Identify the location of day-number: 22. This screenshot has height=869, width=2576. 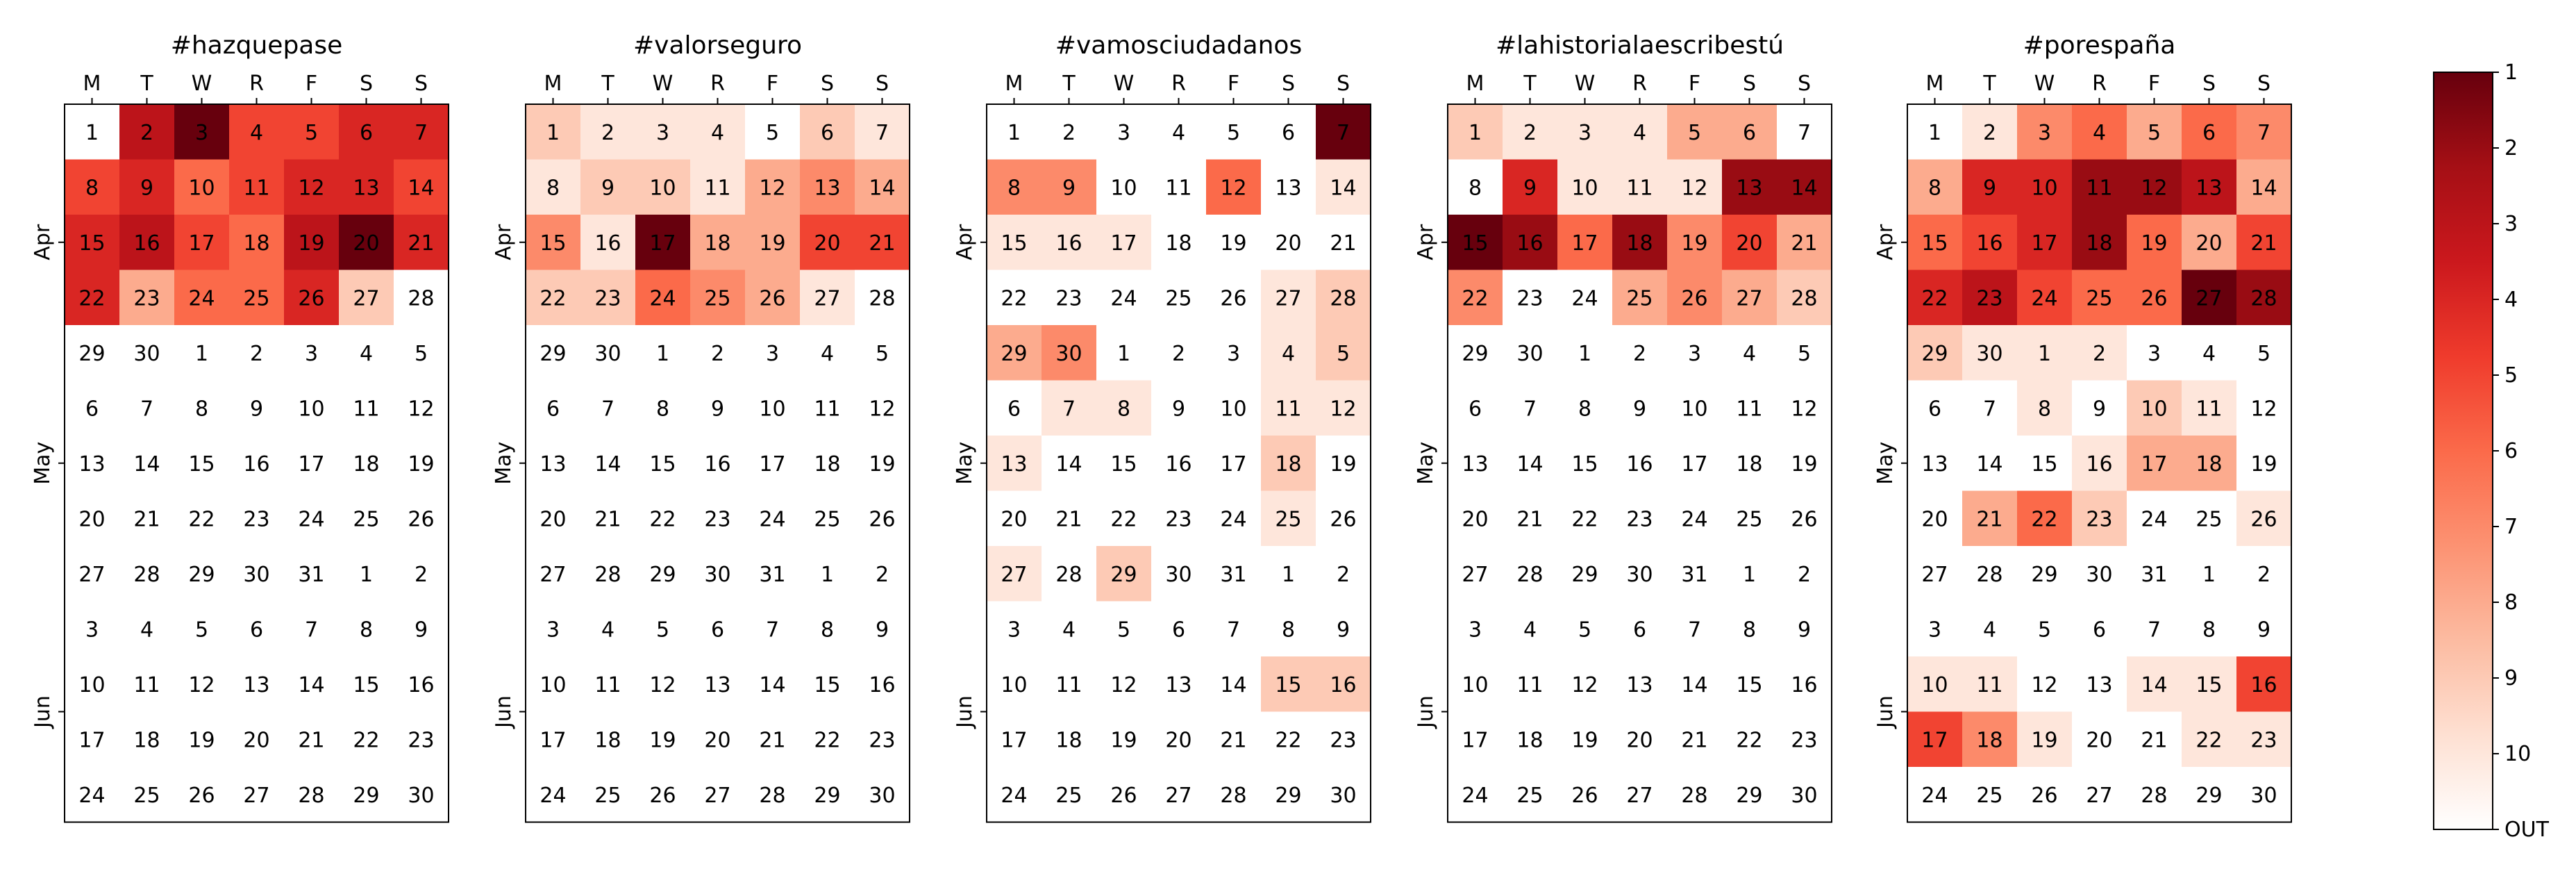
(2209, 740).